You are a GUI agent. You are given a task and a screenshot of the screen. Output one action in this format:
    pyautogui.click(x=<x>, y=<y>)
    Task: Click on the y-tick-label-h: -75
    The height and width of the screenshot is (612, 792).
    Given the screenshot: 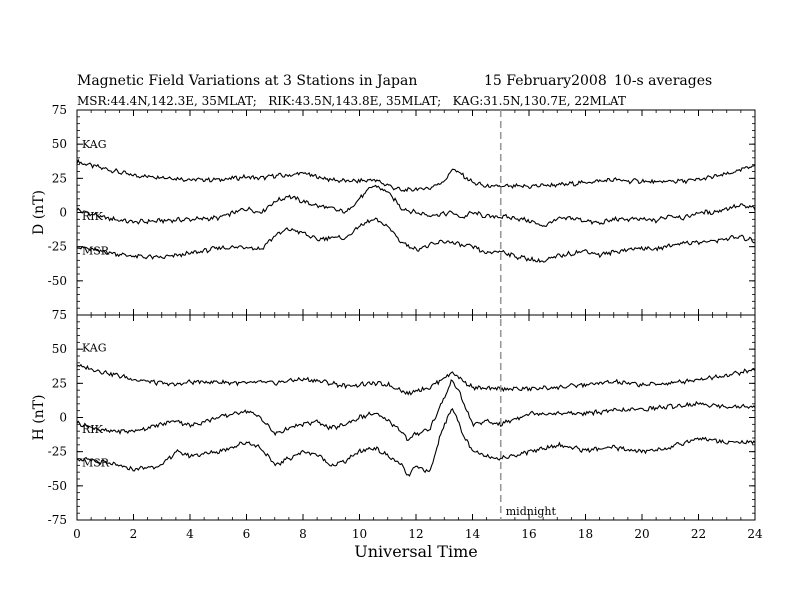 What is the action you would take?
    pyautogui.click(x=57, y=520)
    